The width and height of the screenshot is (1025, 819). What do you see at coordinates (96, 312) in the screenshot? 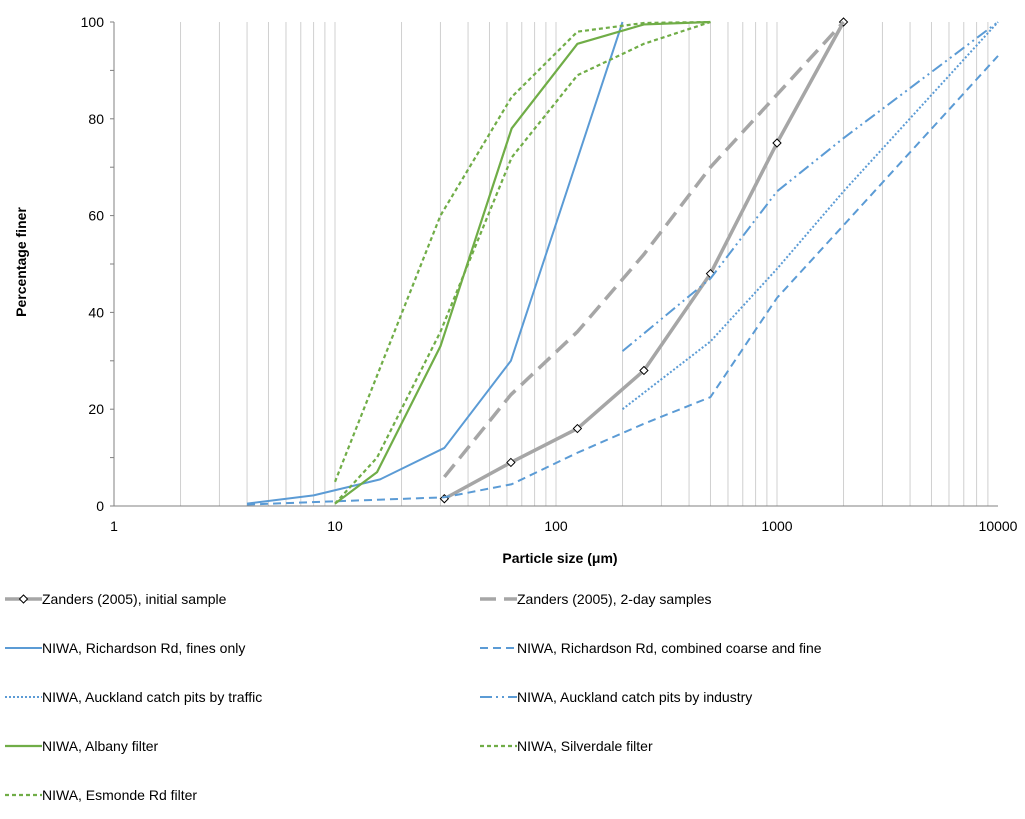
I see `y-tick-label: 40` at bounding box center [96, 312].